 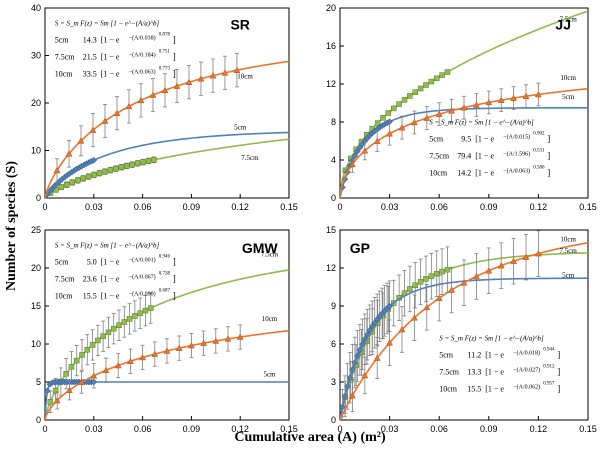 I want to click on equation-b-7.5cm: 0.751, so click(x=165, y=52).